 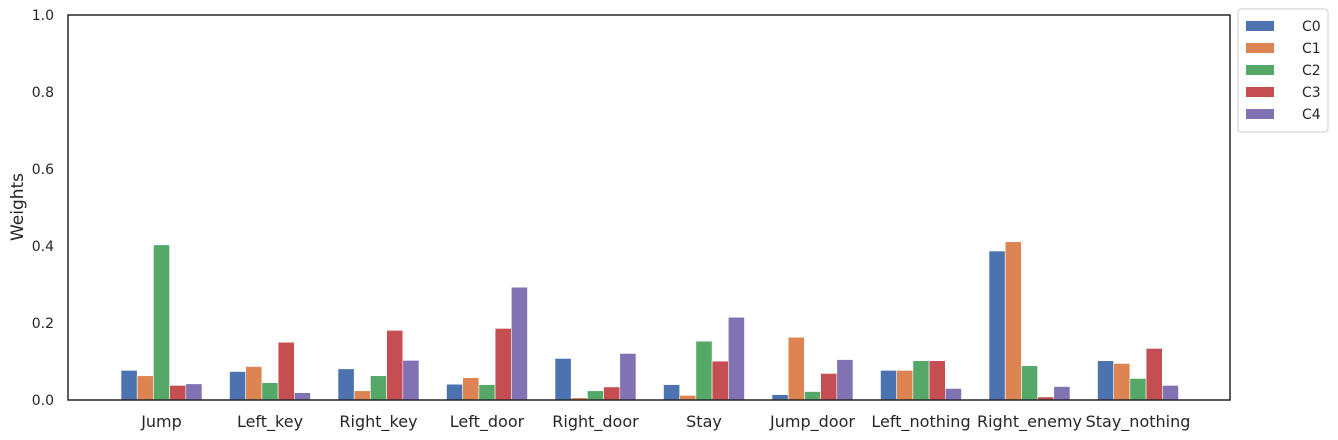 What do you see at coordinates (829, 387) in the screenshot?
I see `bar-c3-jump-door` at bounding box center [829, 387].